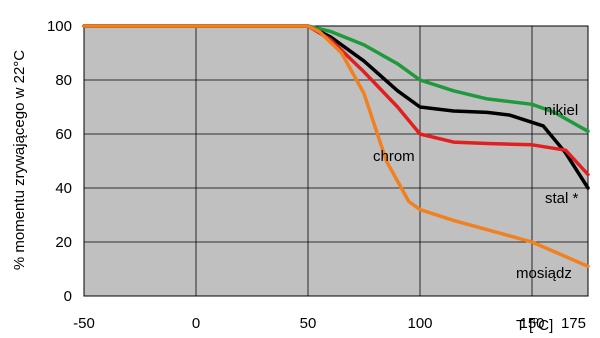 This screenshot has height=338, width=600. What do you see at coordinates (419, 323) in the screenshot?
I see `x-tick-label: 100` at bounding box center [419, 323].